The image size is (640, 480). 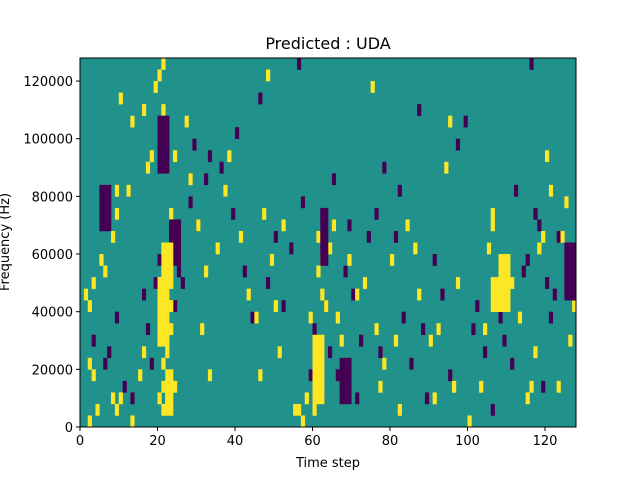 I want to click on y-tick-label: 80000, so click(x=52, y=197).